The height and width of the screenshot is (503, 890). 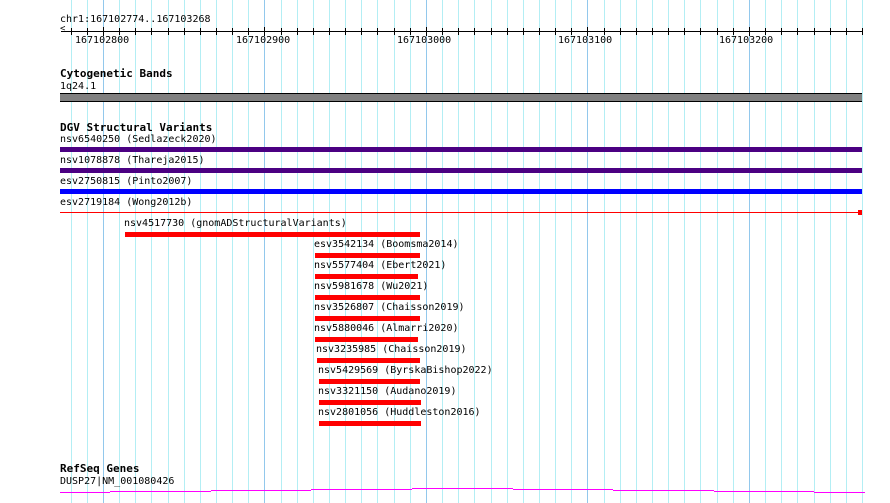 I want to click on sv-feature-label: esv2750815 (Pinto2007), so click(x=126, y=181).